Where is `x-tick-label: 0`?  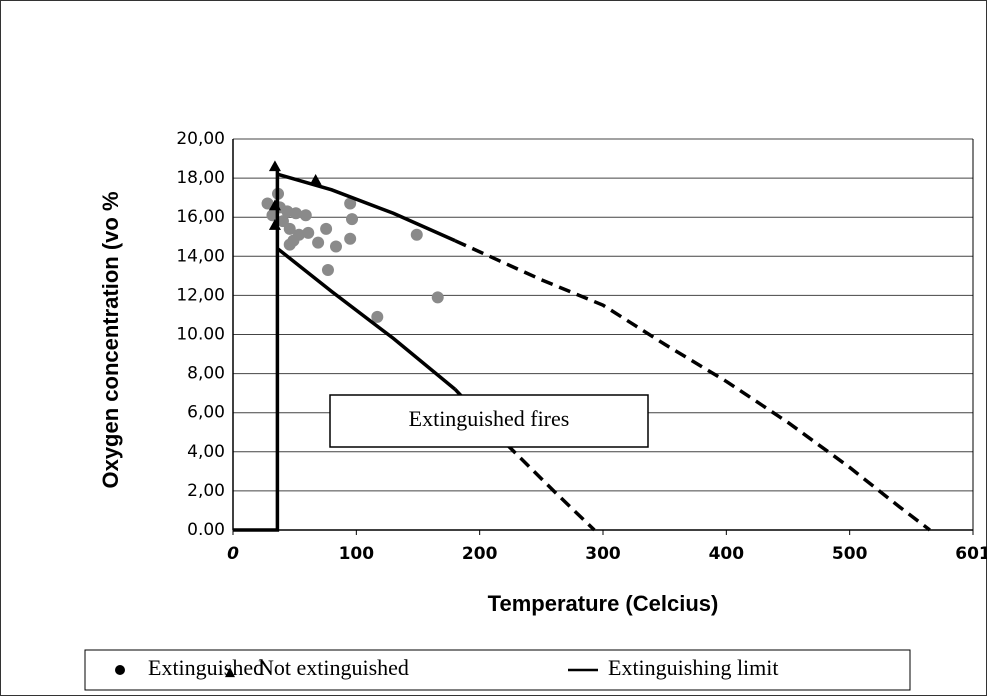 x-tick-label: 0 is located at coordinates (233, 554).